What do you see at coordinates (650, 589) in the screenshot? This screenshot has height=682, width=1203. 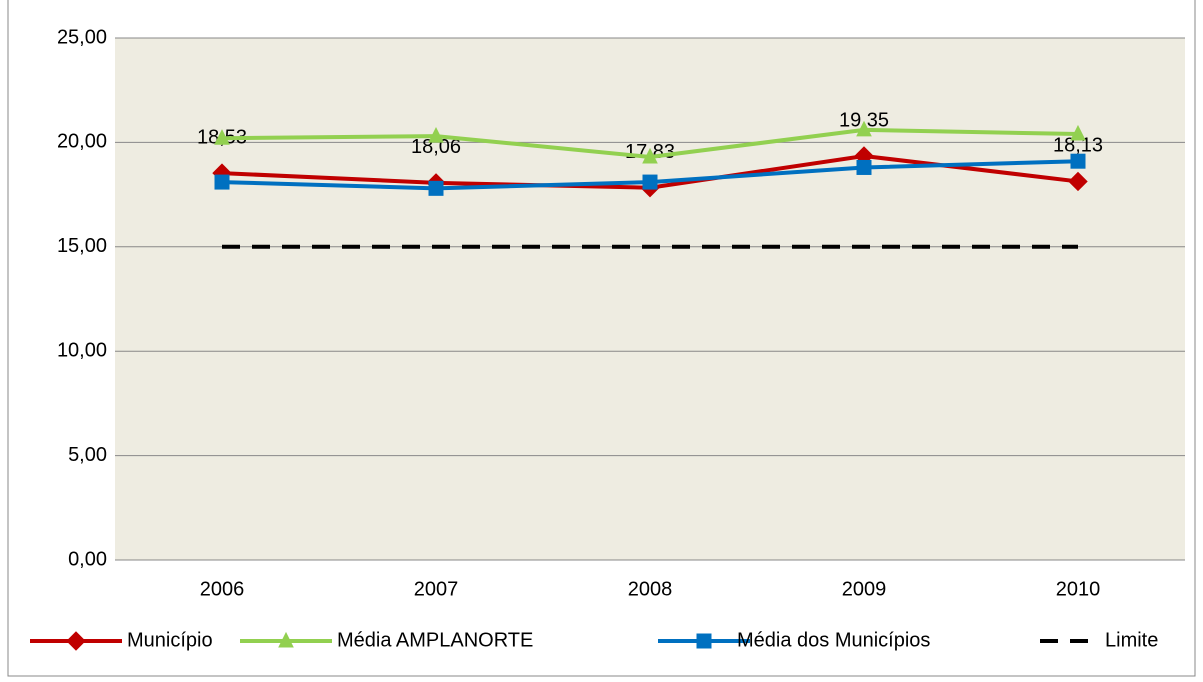 I see `x-tick-label: 2008` at bounding box center [650, 589].